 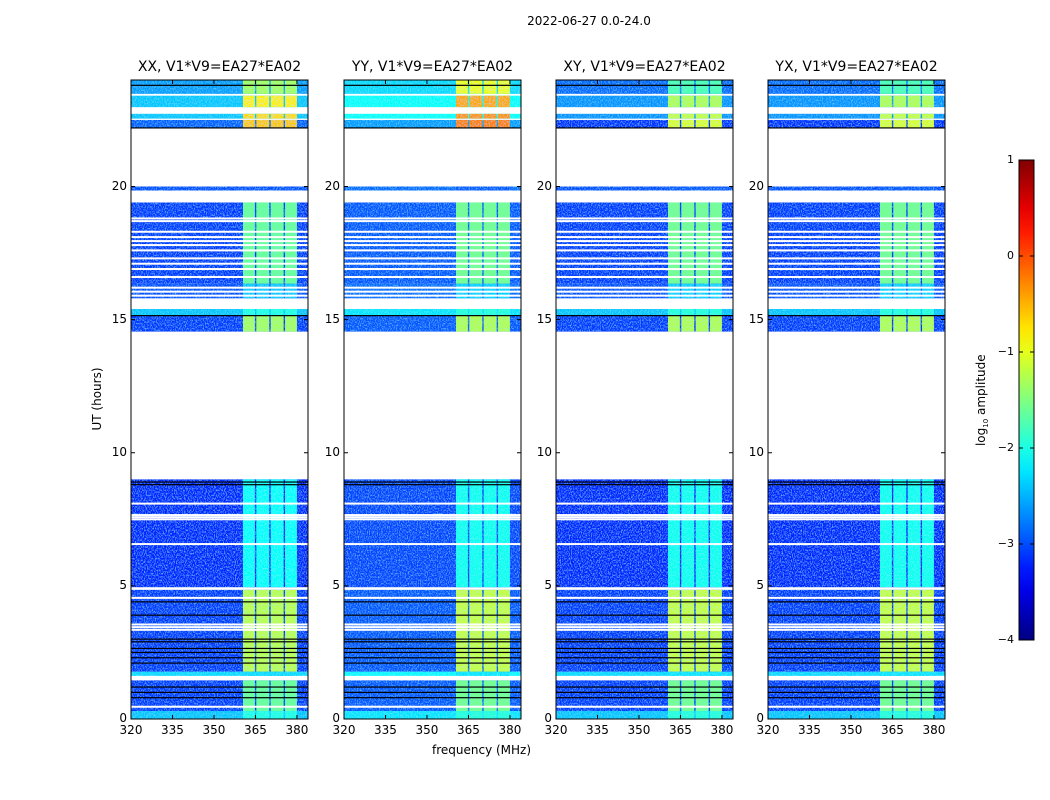 What do you see at coordinates (982, 400) in the screenshot?
I see `colorbar-label: log10 amplitude` at bounding box center [982, 400].